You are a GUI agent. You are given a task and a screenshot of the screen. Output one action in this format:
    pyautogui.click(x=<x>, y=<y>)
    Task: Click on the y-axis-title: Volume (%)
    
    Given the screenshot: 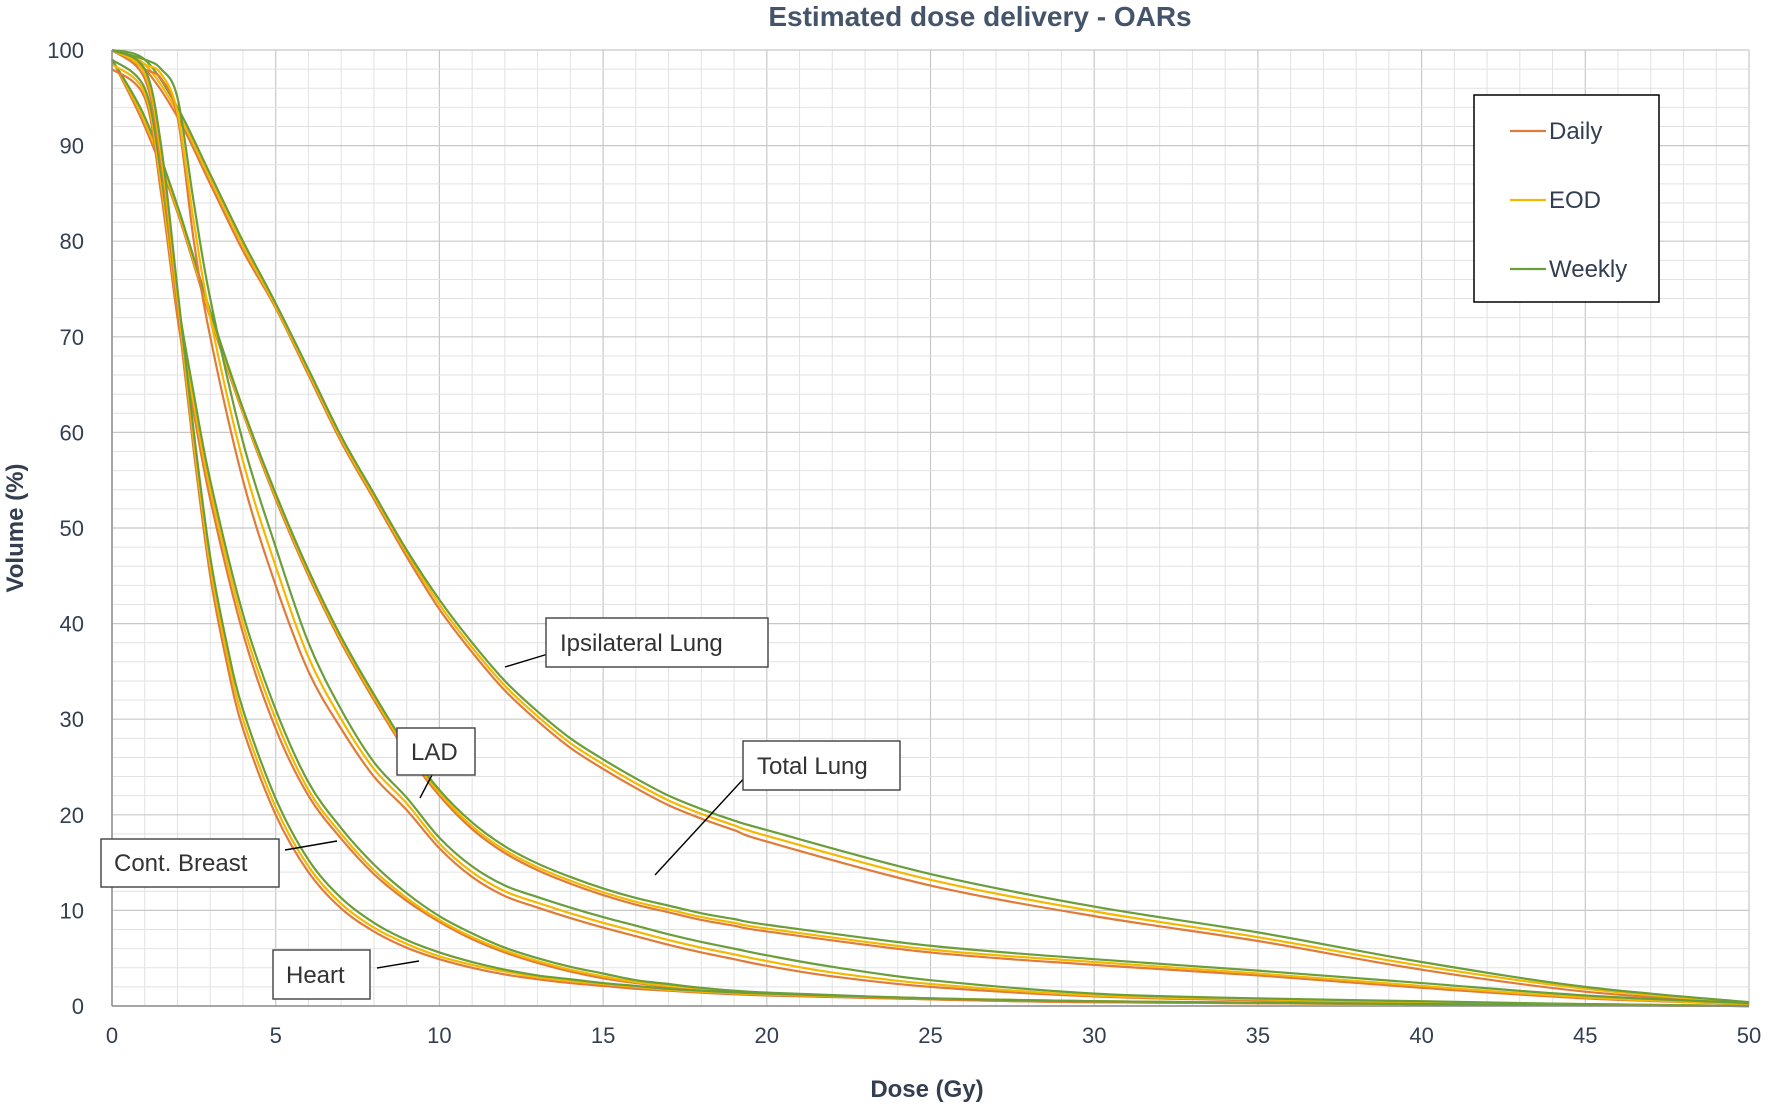 What is the action you would take?
    pyautogui.click(x=15, y=528)
    